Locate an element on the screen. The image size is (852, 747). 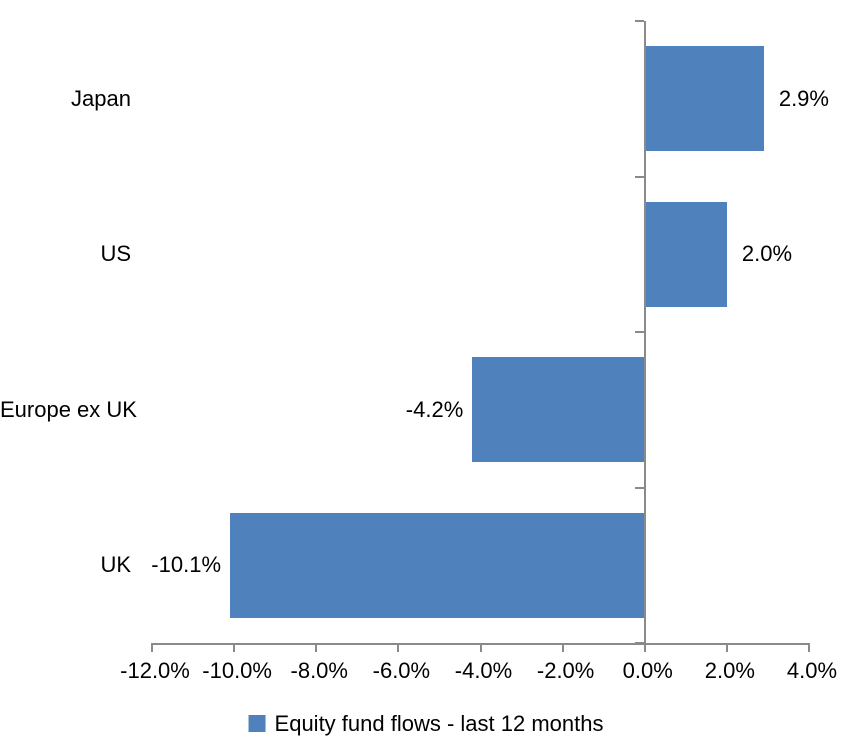
legend: Equity fund flows - last 12 months is located at coordinates (426, 723).